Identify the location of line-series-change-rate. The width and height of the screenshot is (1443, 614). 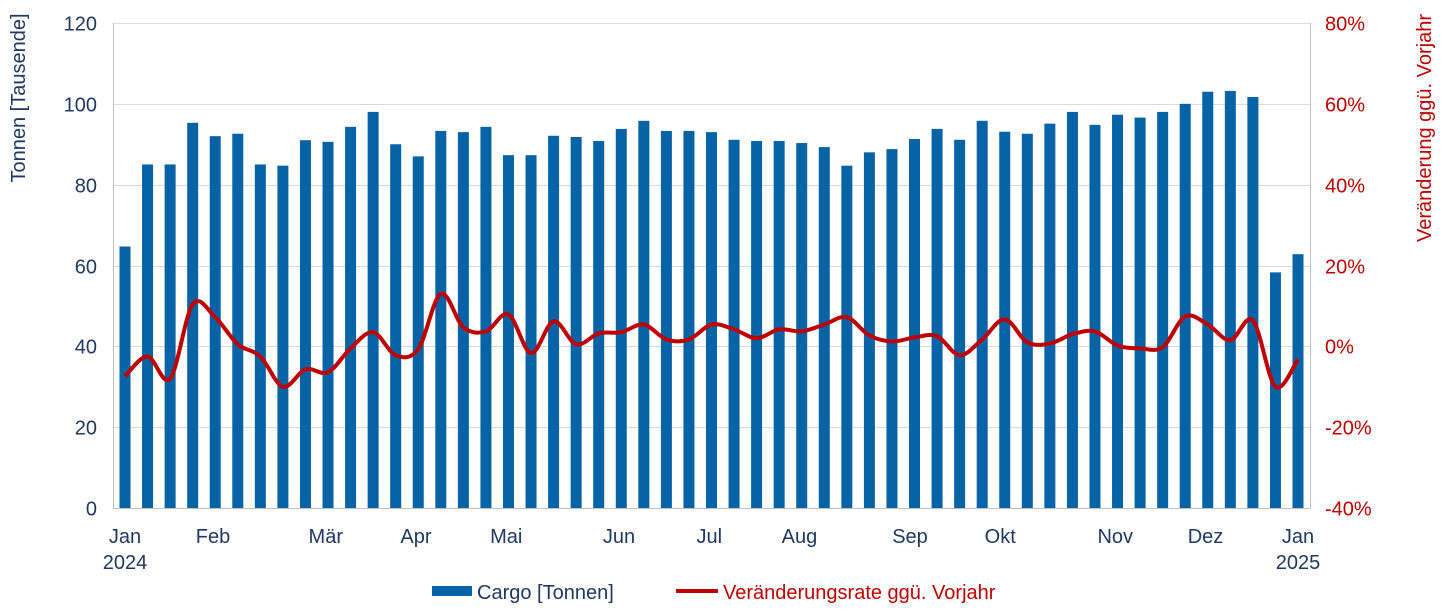
(711, 340).